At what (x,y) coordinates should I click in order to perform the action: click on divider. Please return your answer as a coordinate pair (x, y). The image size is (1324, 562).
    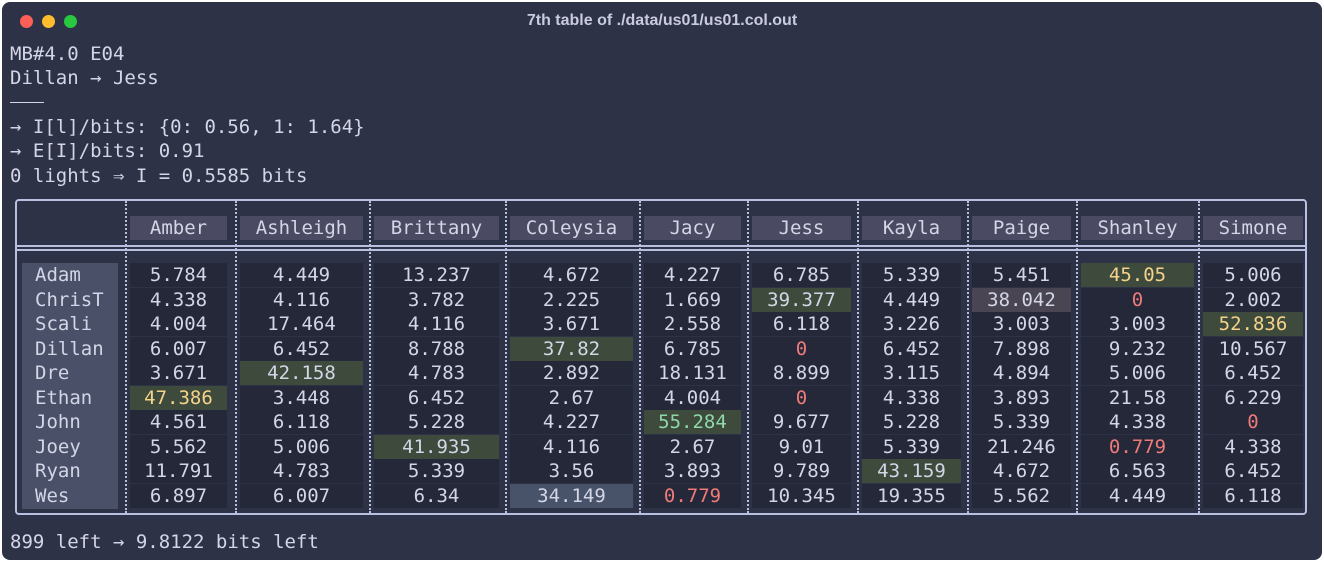
    Looking at the image, I should click on (27, 102).